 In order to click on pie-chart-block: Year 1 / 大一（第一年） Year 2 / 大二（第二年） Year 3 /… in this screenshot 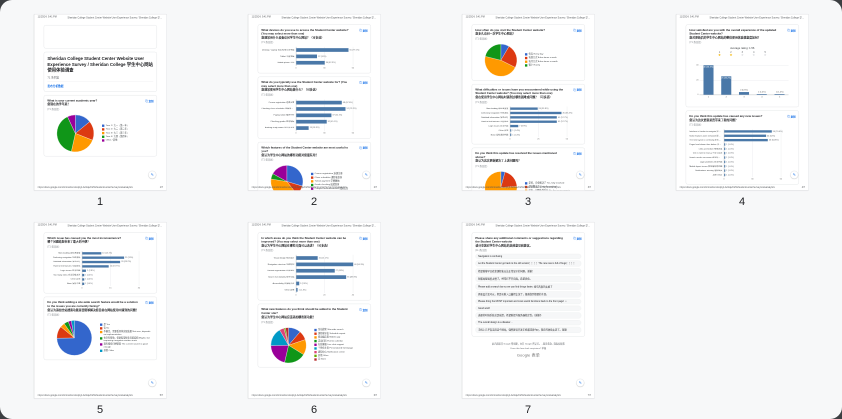, I will do `click(100, 133)`.